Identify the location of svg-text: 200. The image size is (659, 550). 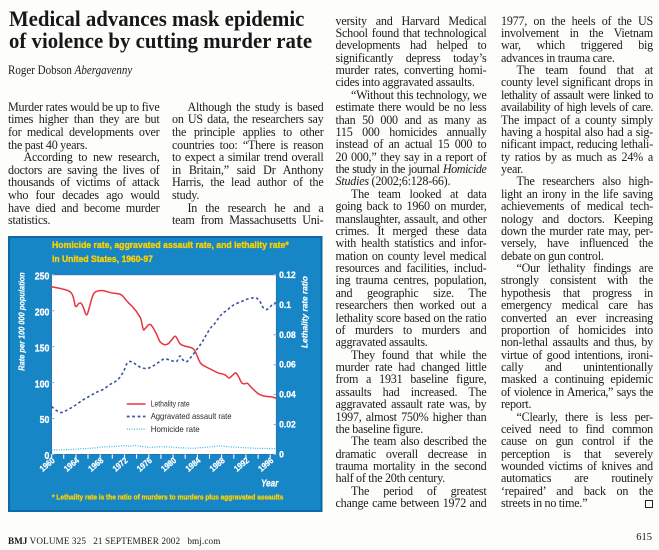
(42, 312).